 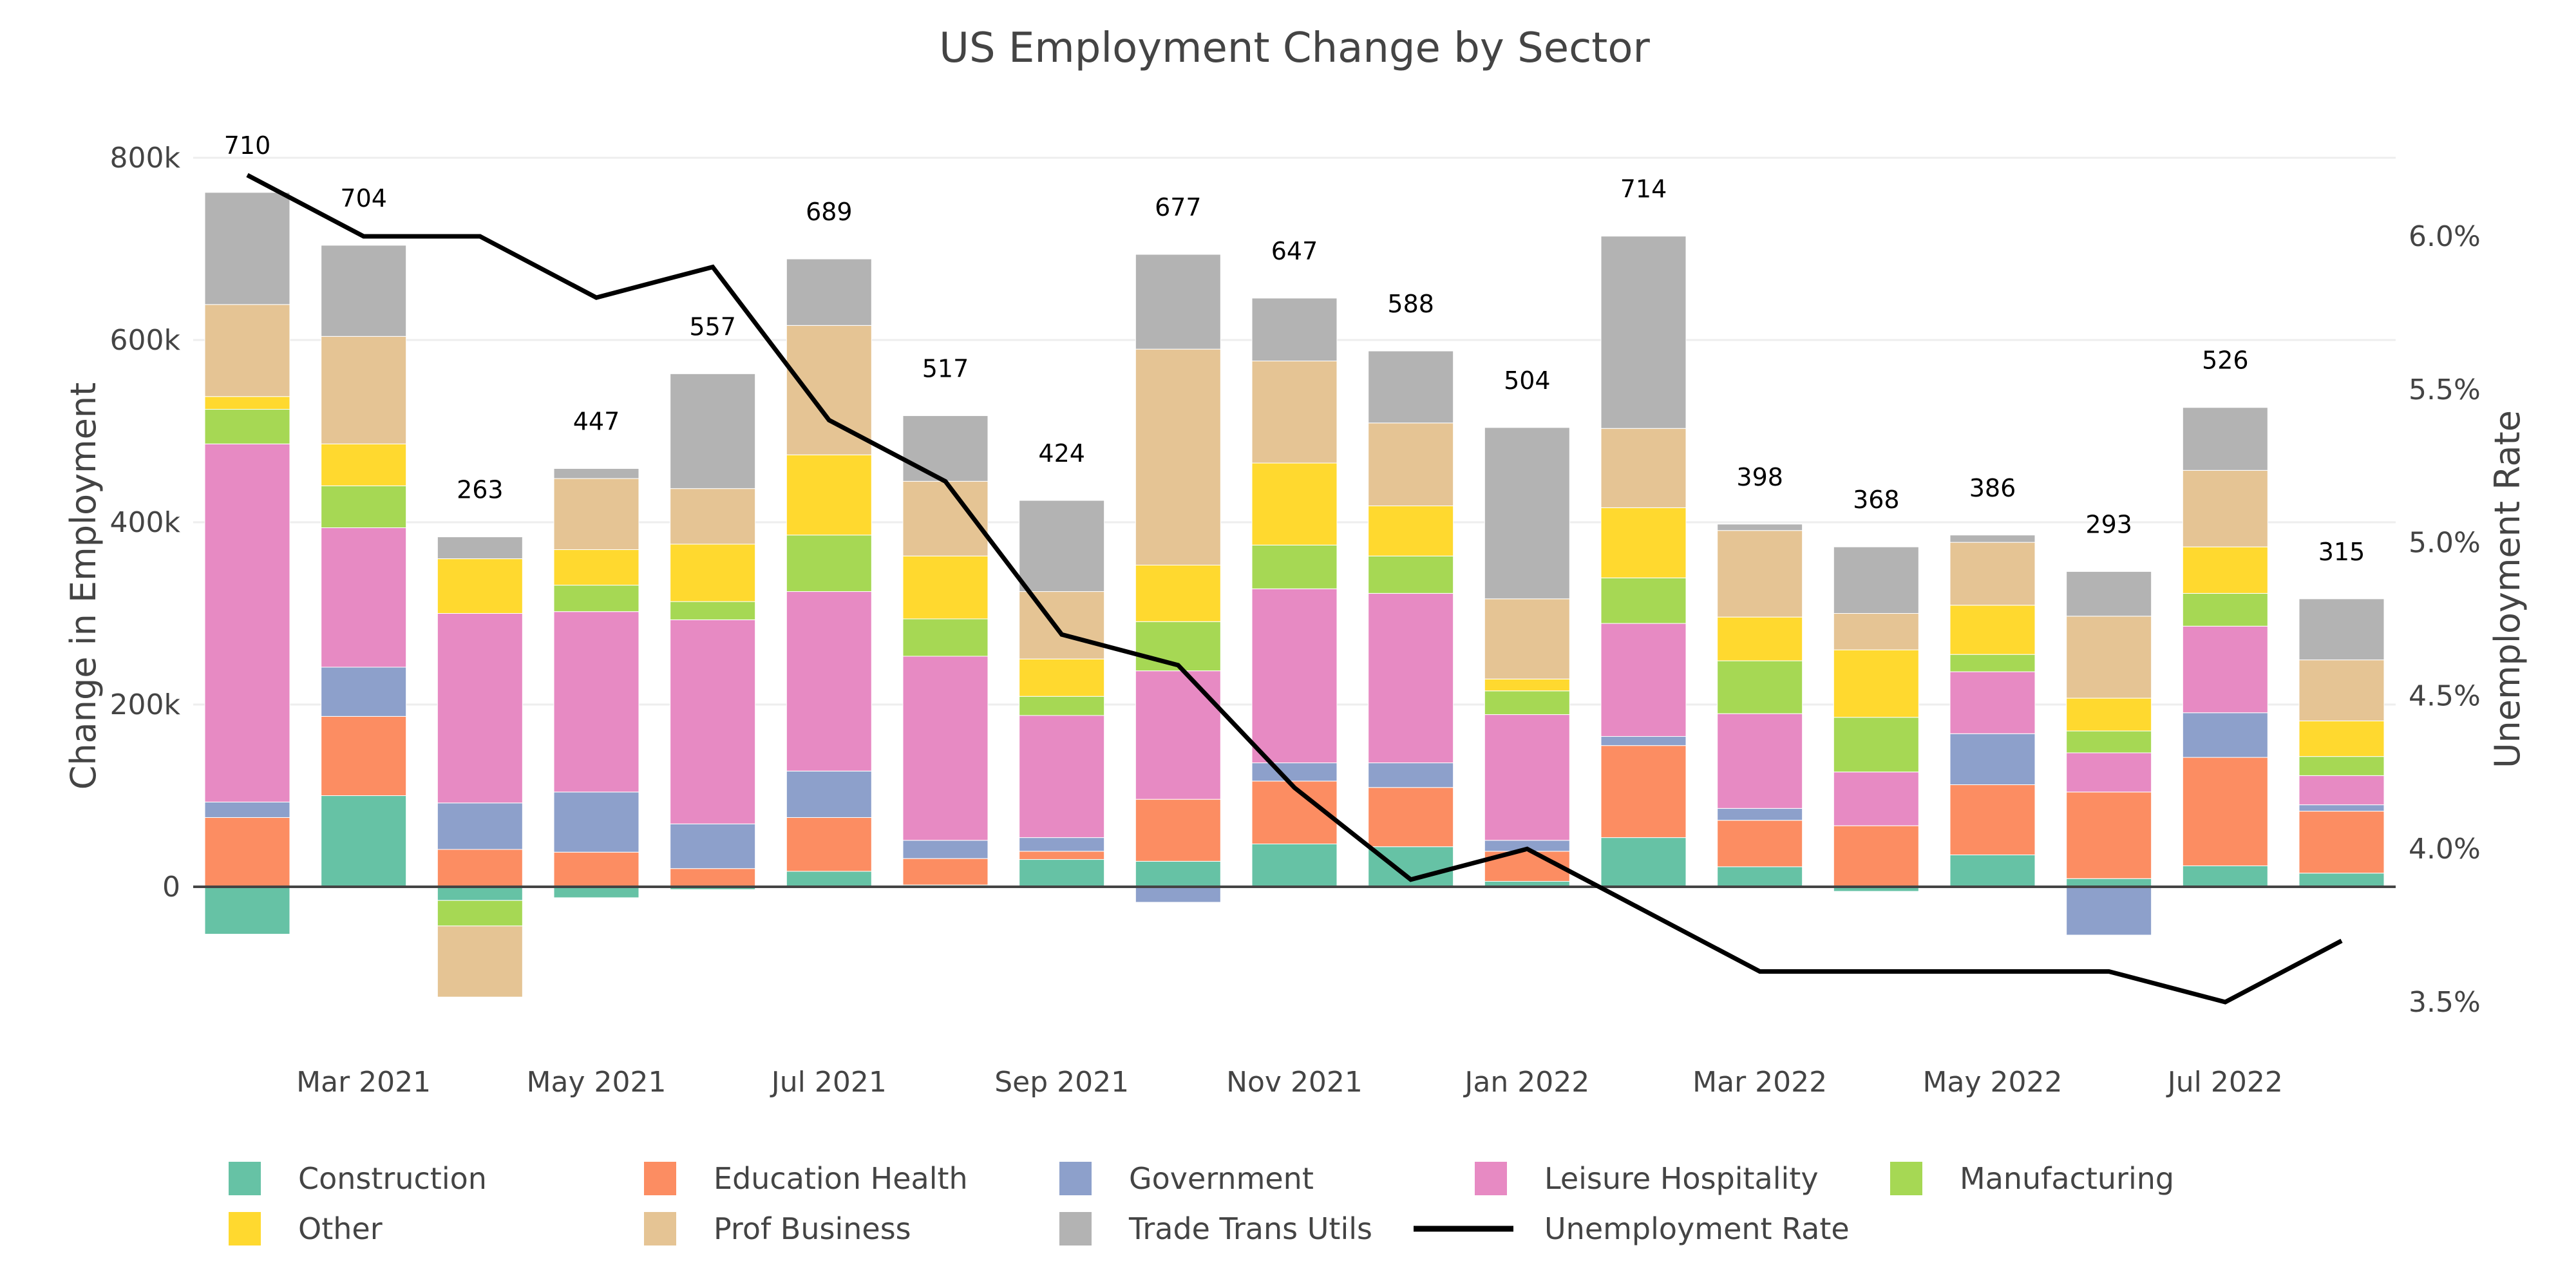 What do you see at coordinates (829, 212) in the screenshot?
I see `bar-total-label: 689` at bounding box center [829, 212].